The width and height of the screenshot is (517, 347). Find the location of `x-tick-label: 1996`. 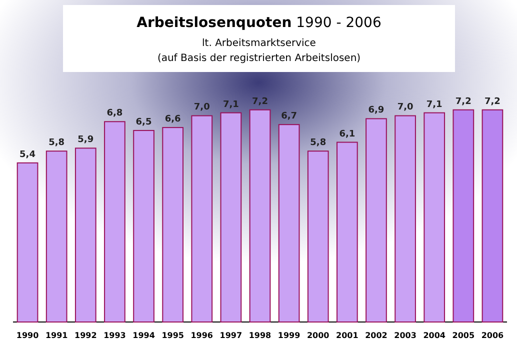

x-tick-label: 1996 is located at coordinates (202, 335).